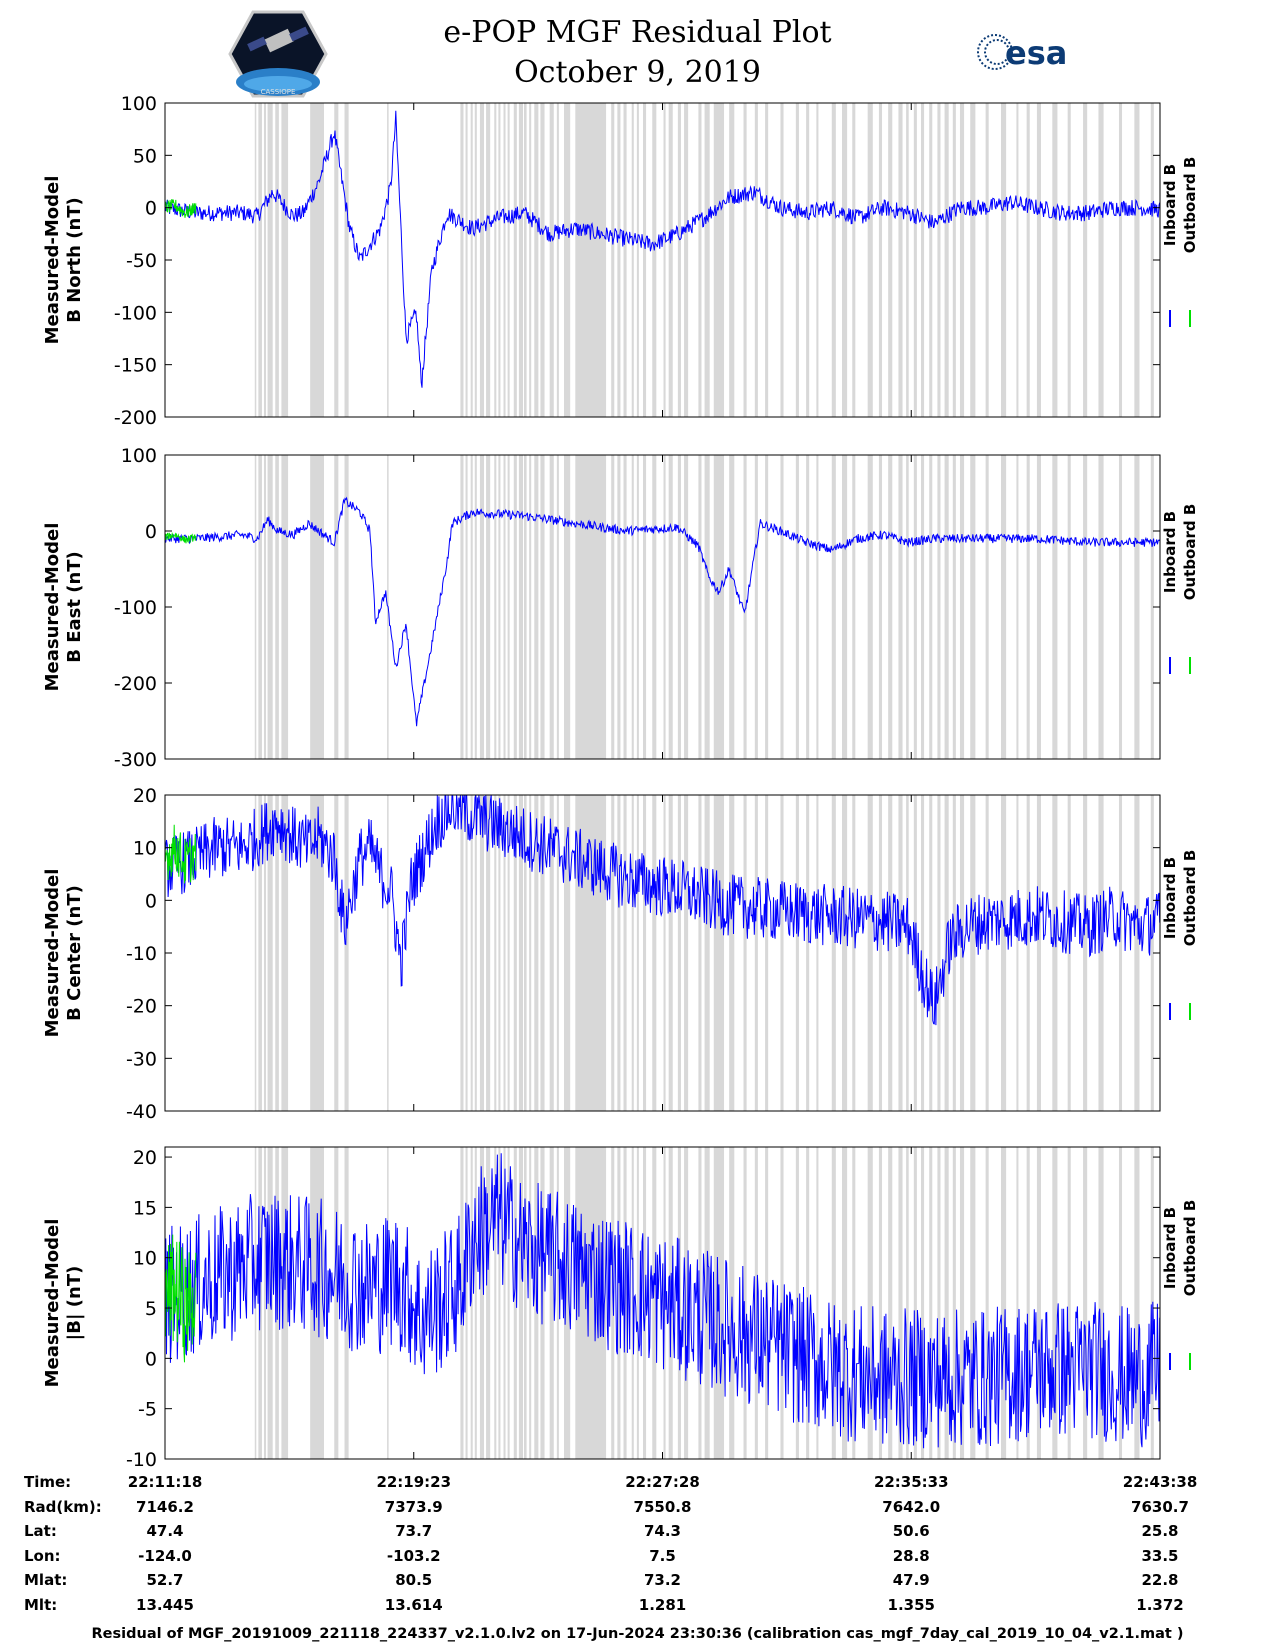 This screenshot has height=1650, width=1275. What do you see at coordinates (1160, 1604) in the screenshot?
I see `orbit-cell: 1.372` at bounding box center [1160, 1604].